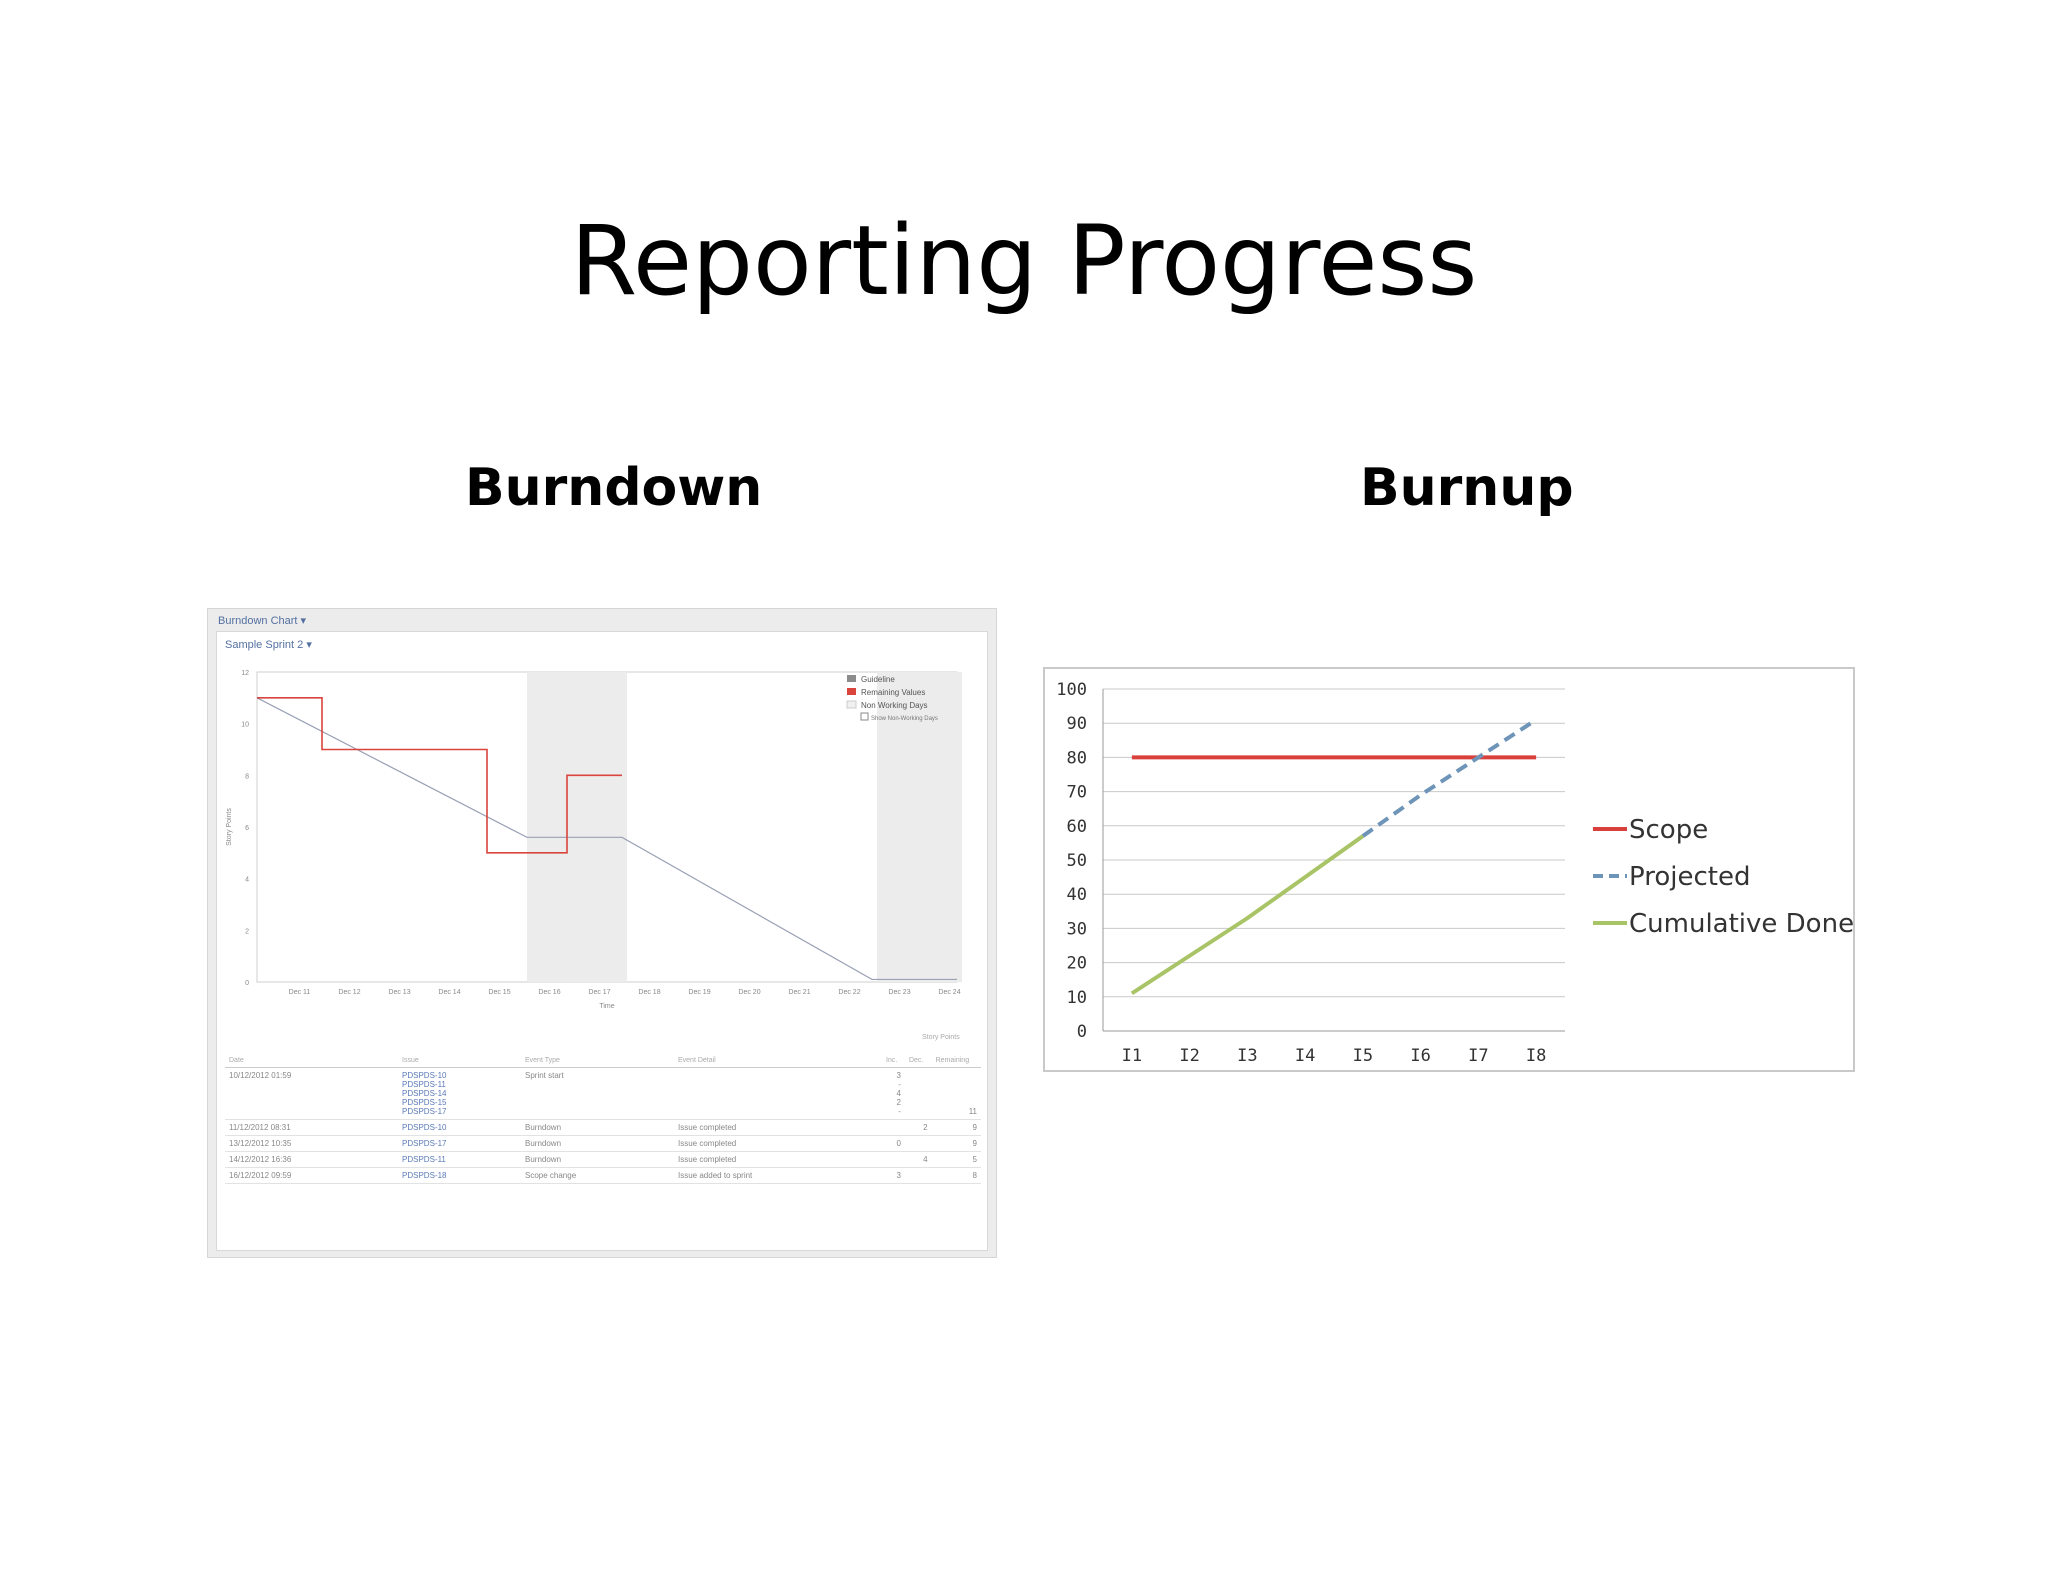 This screenshot has width=2048, height=1582. I want to click on burnup-series-projected, so click(1449, 778).